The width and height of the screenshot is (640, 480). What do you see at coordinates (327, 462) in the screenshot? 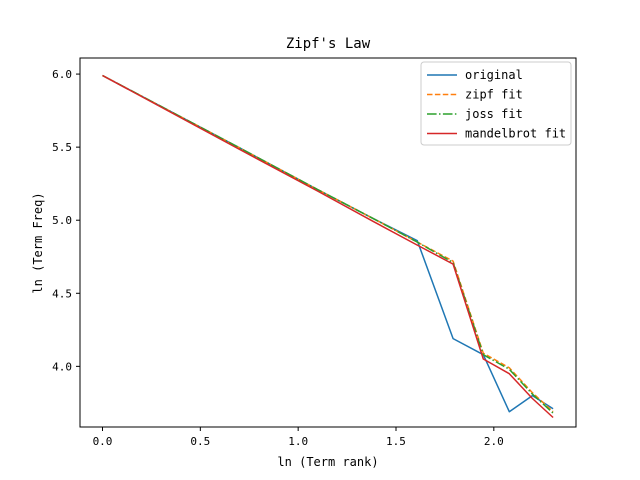
I see `x-axis-label: ln (Term rank)` at bounding box center [327, 462].